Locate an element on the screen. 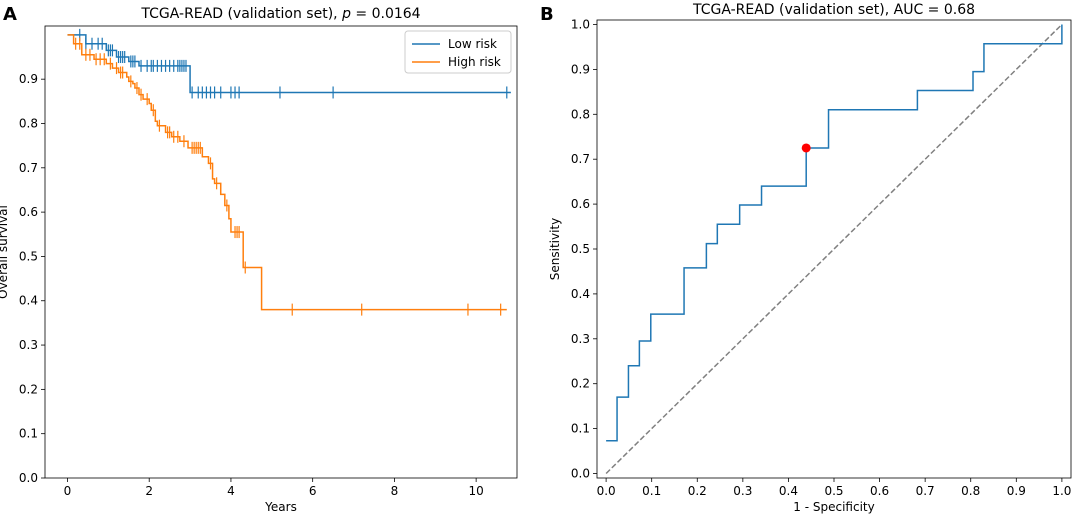 This screenshot has height=516, width=1072. x-axis-label: 1 - Specificity is located at coordinates (833, 507).